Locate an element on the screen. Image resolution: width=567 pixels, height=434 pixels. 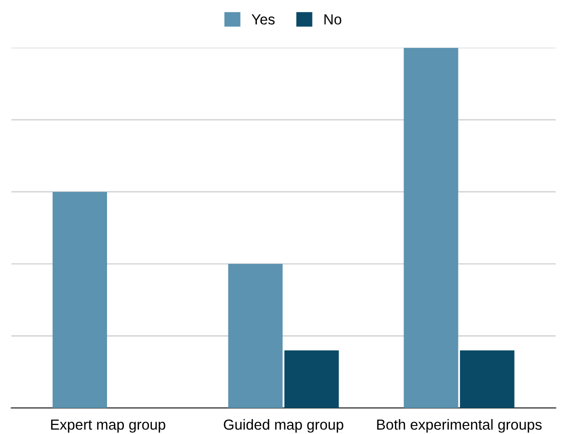
legend-label: Yes is located at coordinates (263, 19).